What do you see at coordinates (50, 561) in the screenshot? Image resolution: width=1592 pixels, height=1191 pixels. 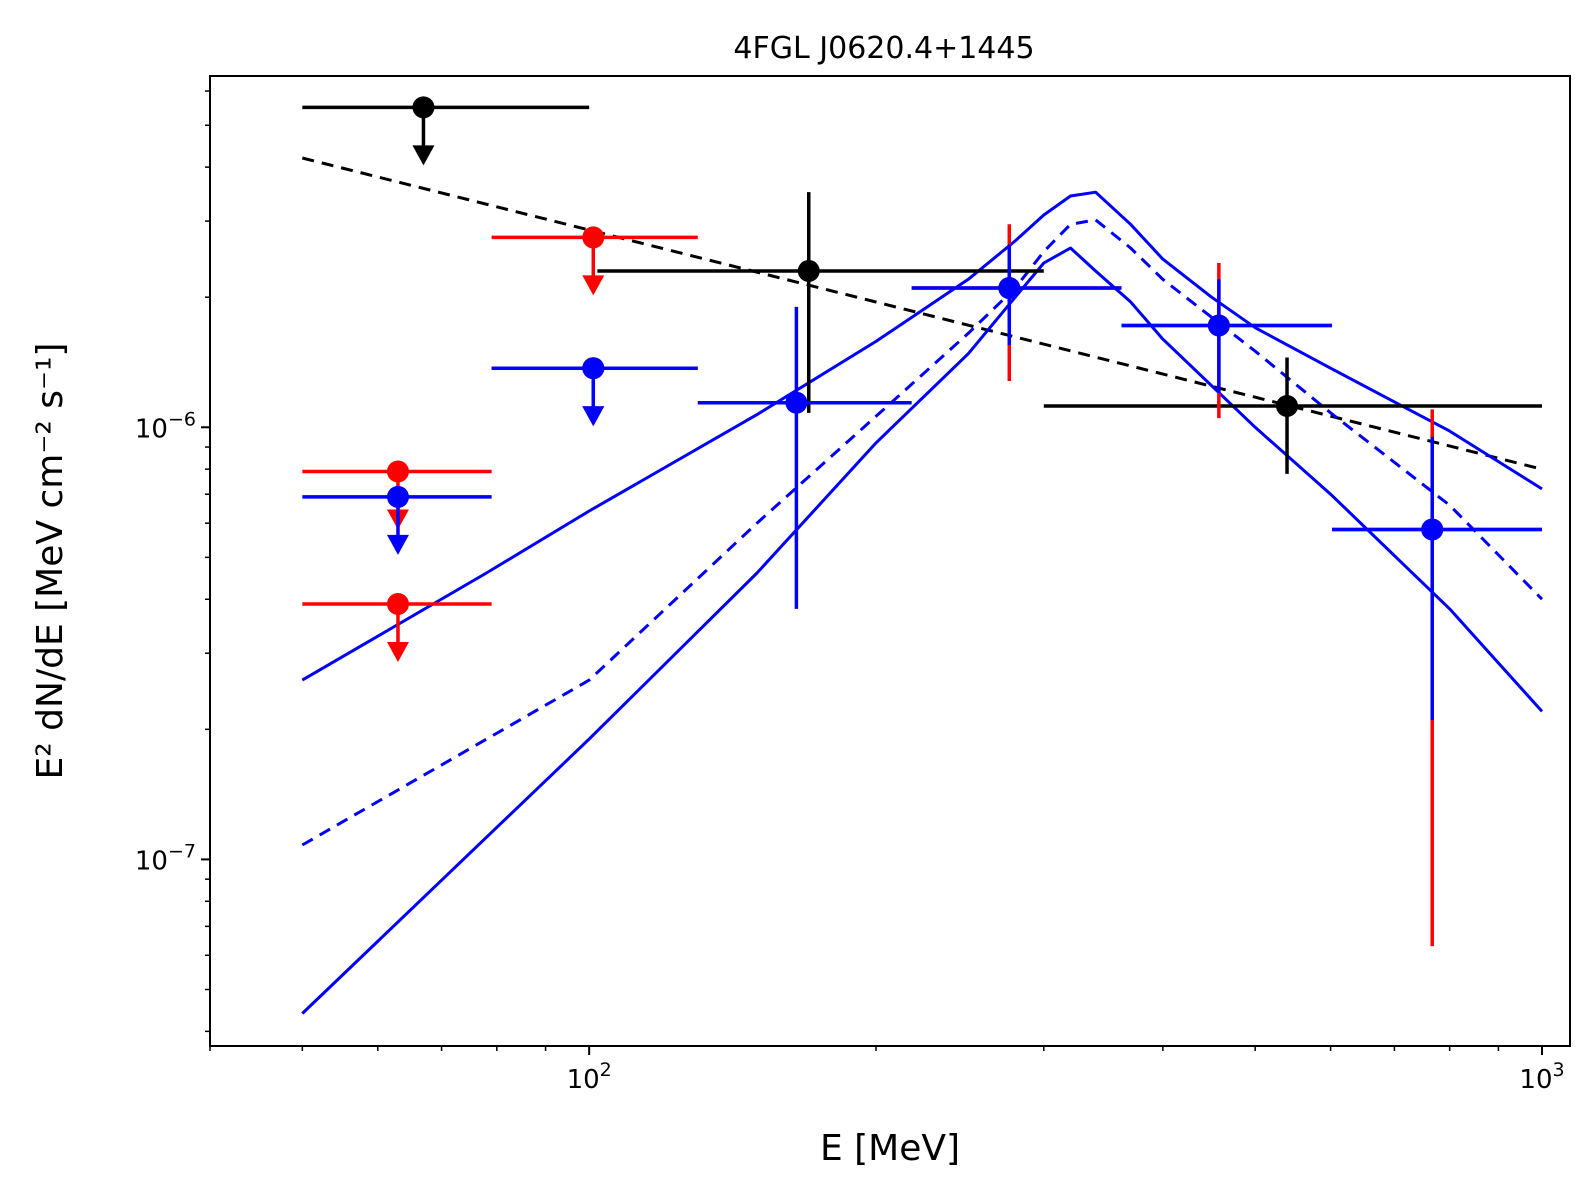 I see `y-axis-label: E² dN/dE [MeV cm⁻² s⁻¹]` at bounding box center [50, 561].